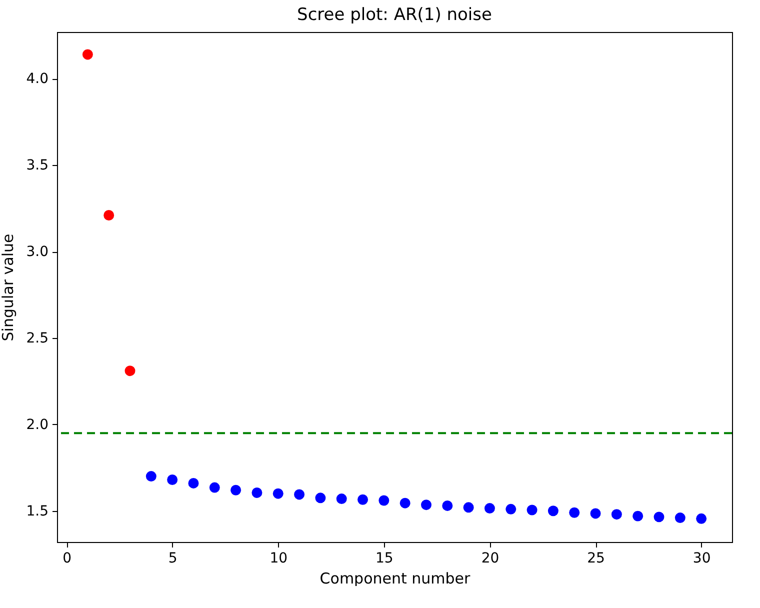 The width and height of the screenshot is (760, 608). Describe the element at coordinates (67, 558) in the screenshot. I see `x-tick-label: 0` at that location.